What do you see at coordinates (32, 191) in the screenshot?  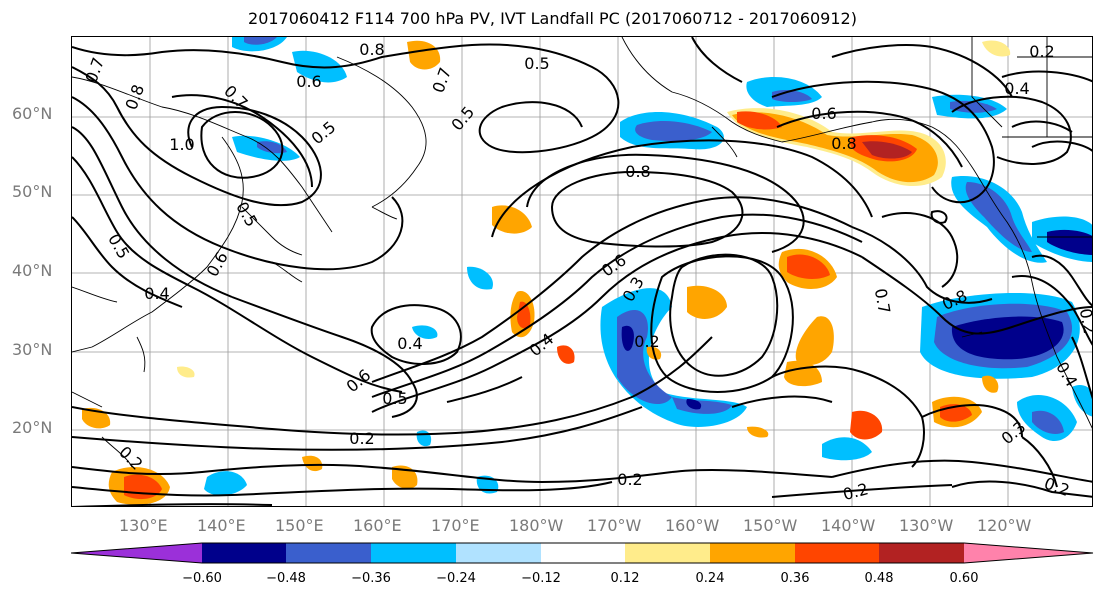 I see `lat-label: 50°N` at bounding box center [32, 191].